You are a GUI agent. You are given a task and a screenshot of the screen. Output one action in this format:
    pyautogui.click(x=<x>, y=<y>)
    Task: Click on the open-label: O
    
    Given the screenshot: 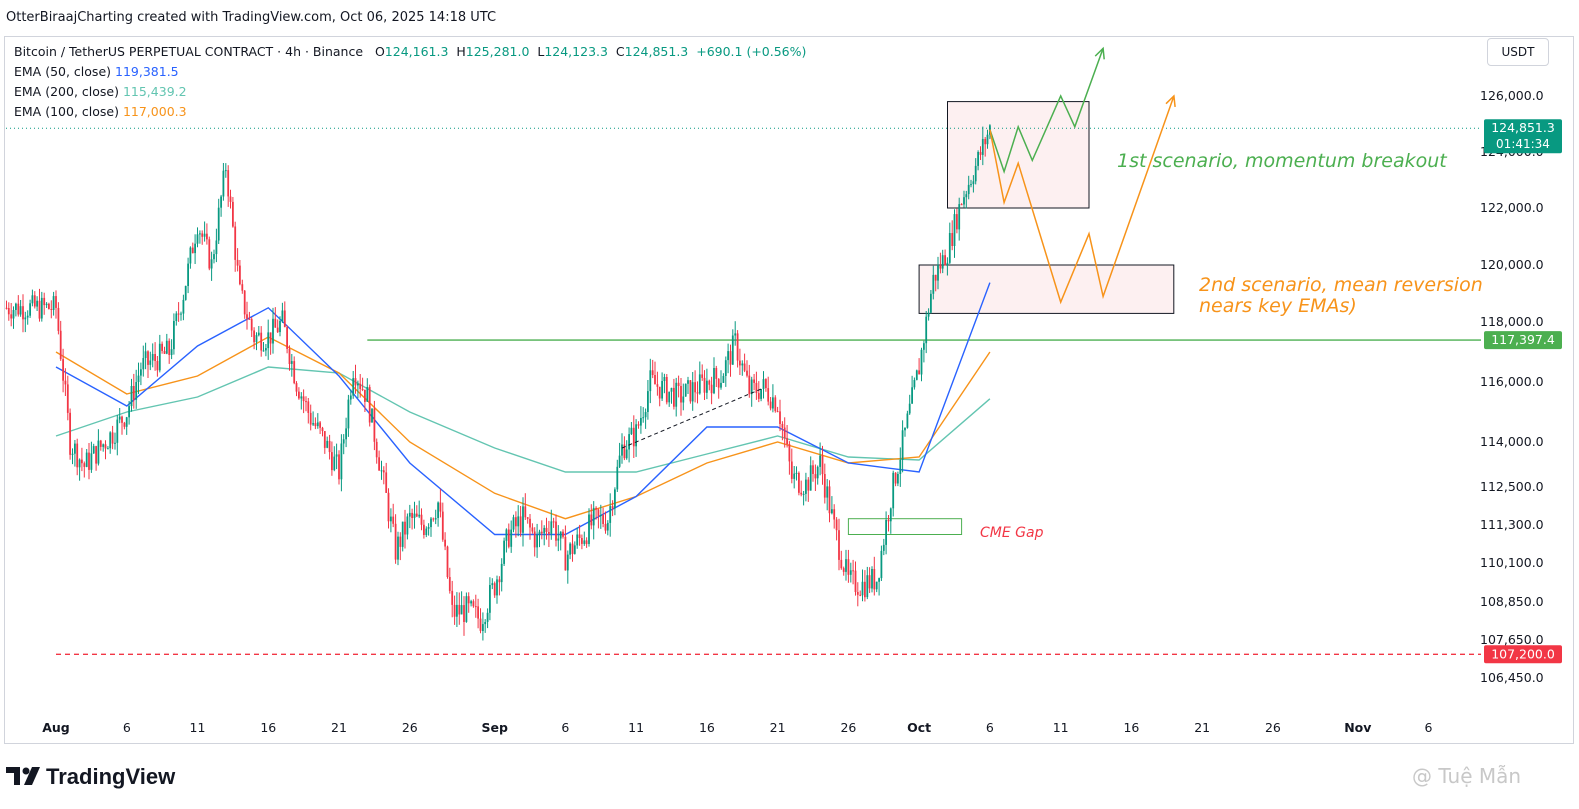 What is the action you would take?
    pyautogui.click(x=379, y=51)
    